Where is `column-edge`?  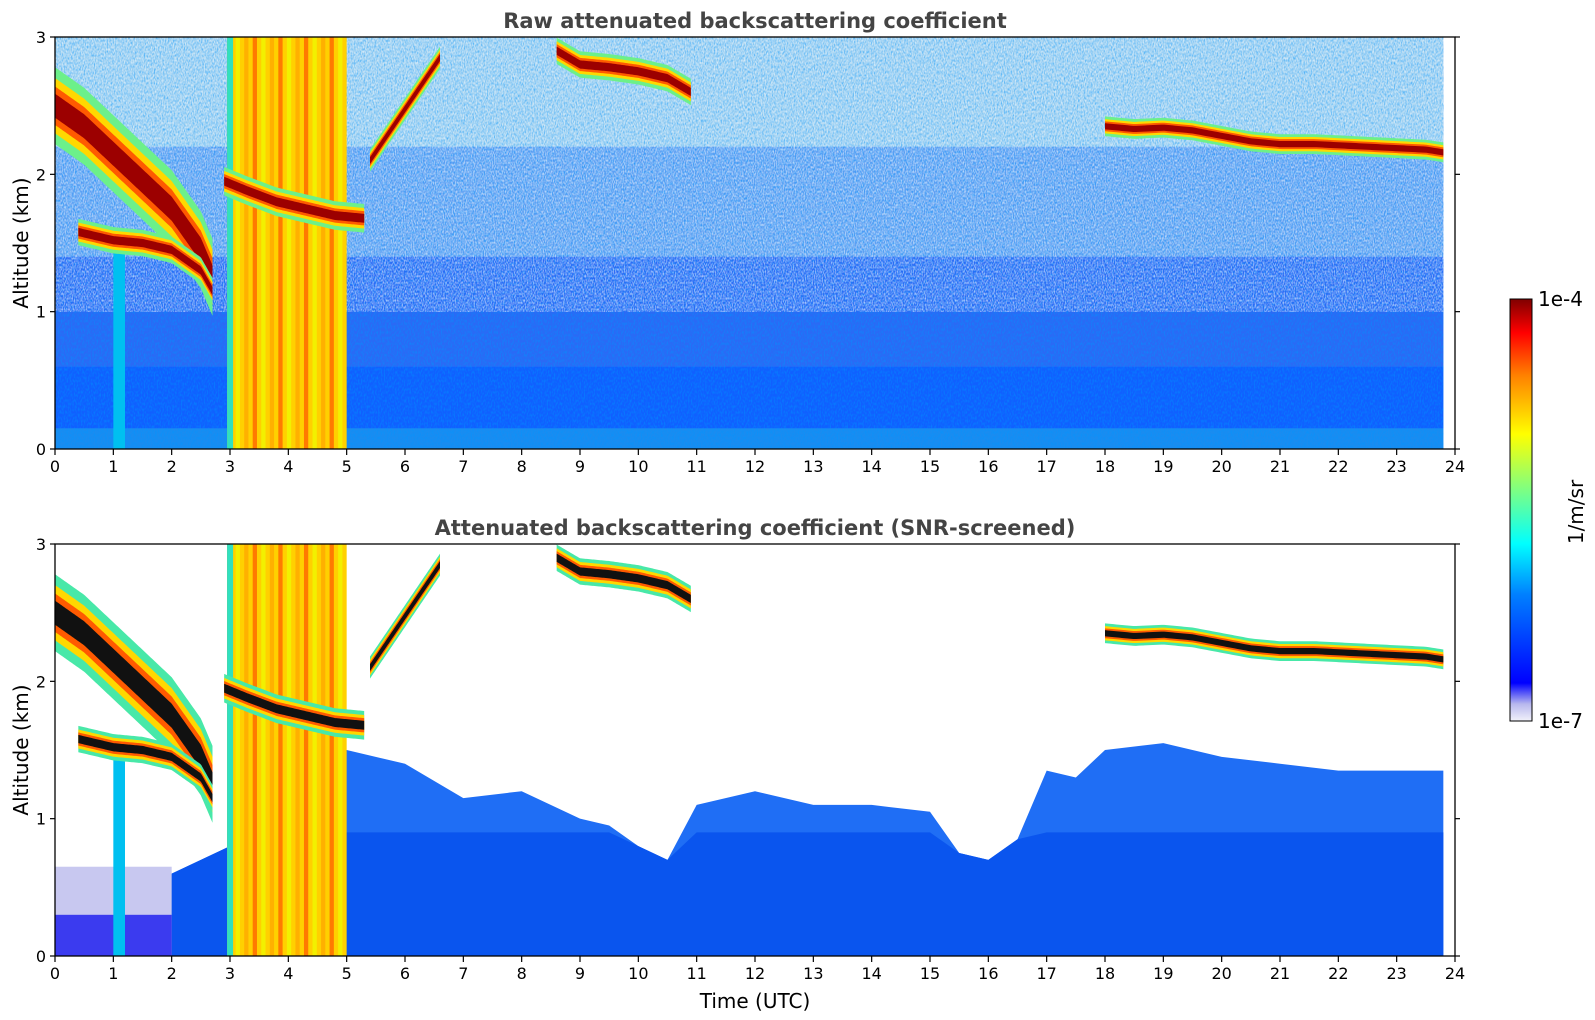 column-edge is located at coordinates (230, 750).